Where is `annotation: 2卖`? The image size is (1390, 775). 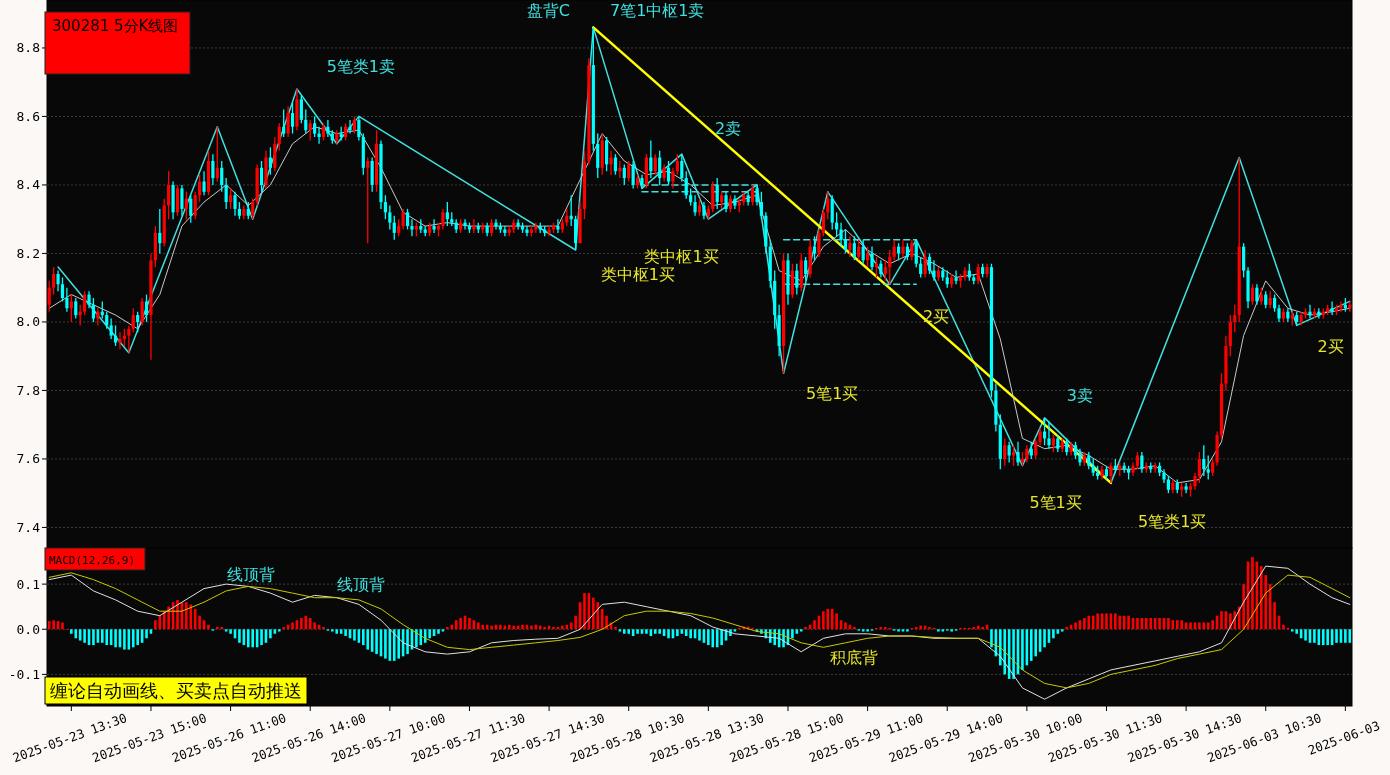
annotation: 2卖 is located at coordinates (728, 128).